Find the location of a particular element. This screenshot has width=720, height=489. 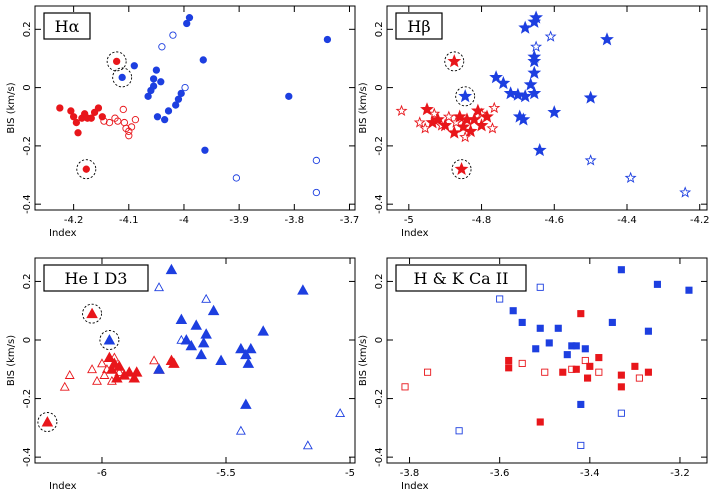

panel-title: H & K Ca II is located at coordinates (461, 278).